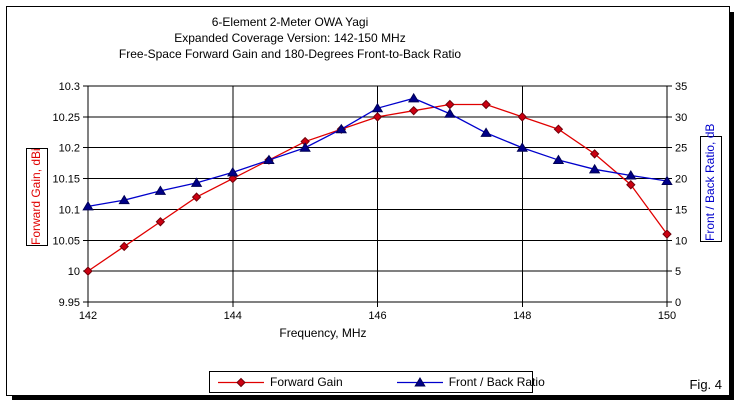  Describe the element at coordinates (681, 87) in the screenshot. I see `svg-text: 35` at that location.